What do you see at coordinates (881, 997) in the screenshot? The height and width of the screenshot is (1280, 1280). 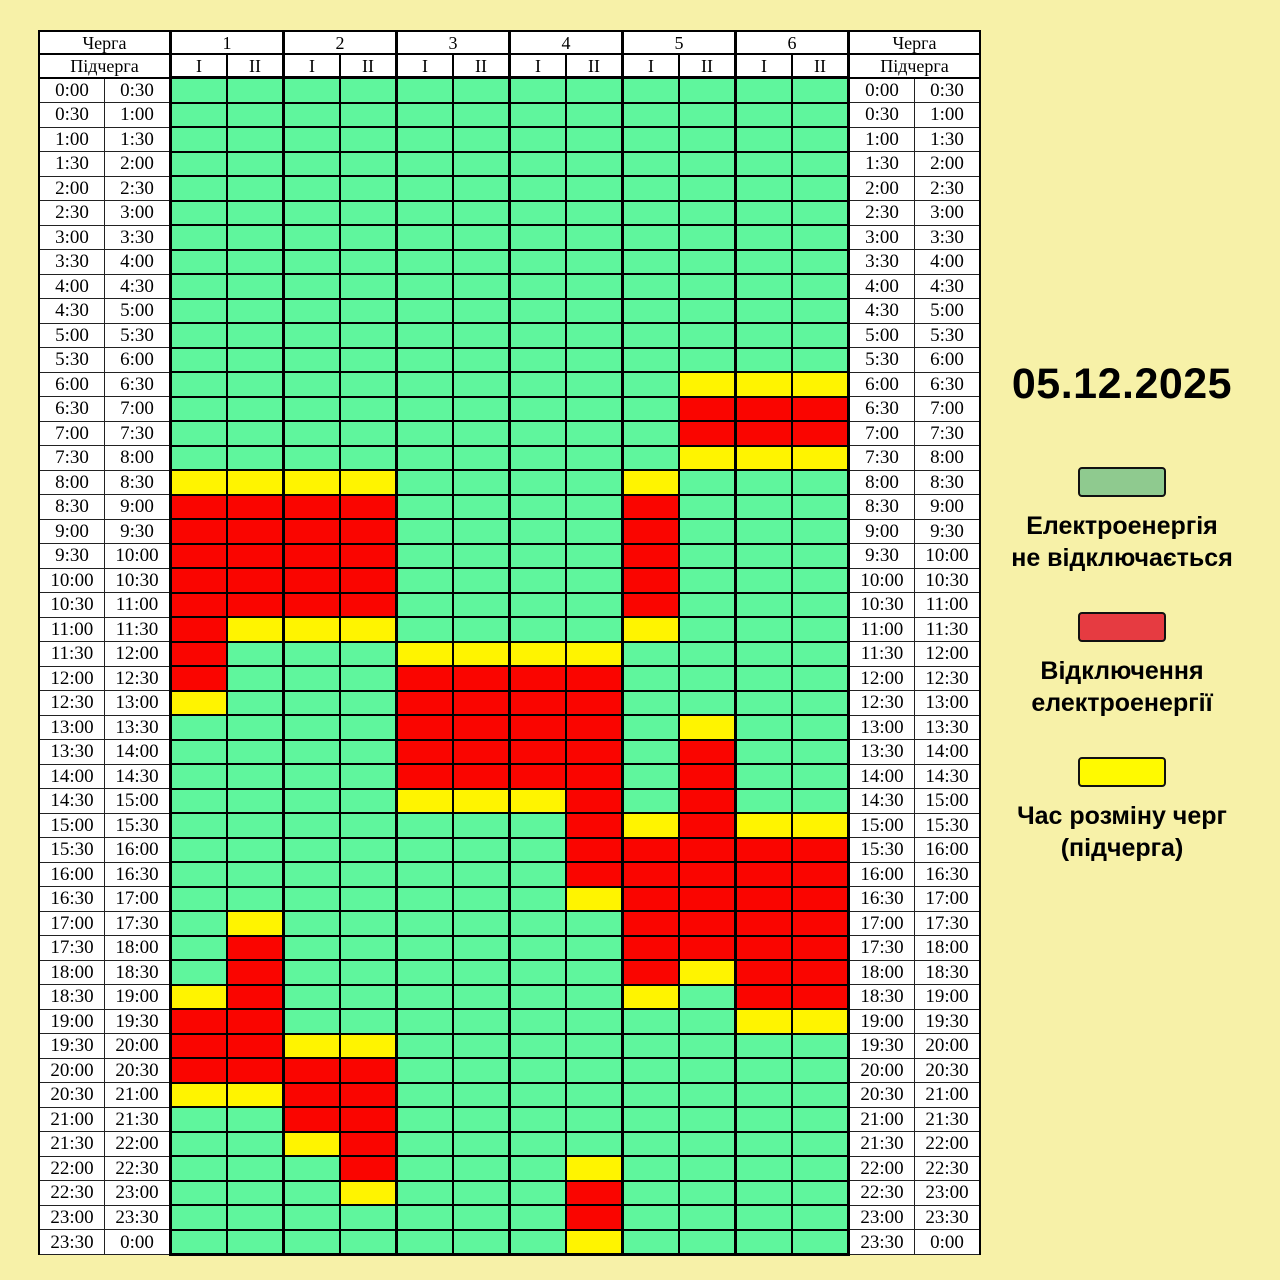 I see `time-start-cell-right: 18:30` at bounding box center [881, 997].